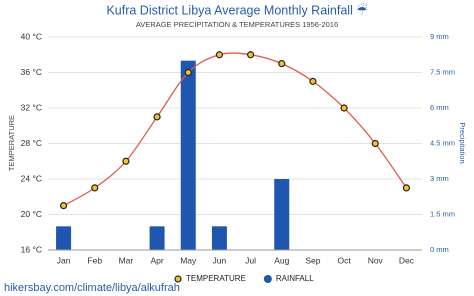 This screenshot has width=474, height=296. I want to click on y2-tick-label: 9 mm, so click(439, 36).